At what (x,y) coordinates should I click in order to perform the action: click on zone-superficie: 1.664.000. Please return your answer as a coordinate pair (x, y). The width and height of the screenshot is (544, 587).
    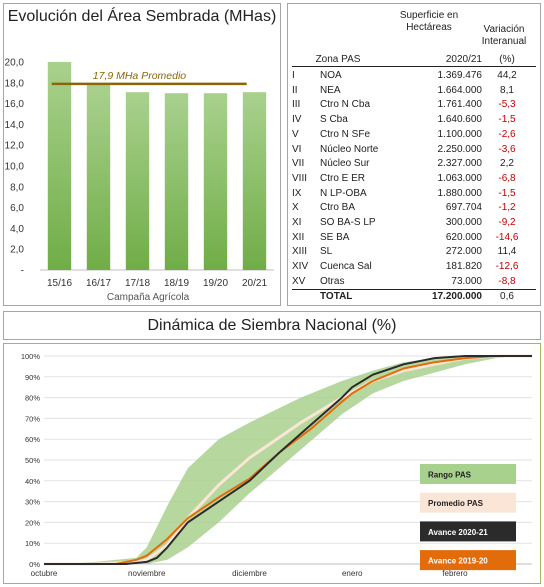
    Looking at the image, I should click on (460, 90).